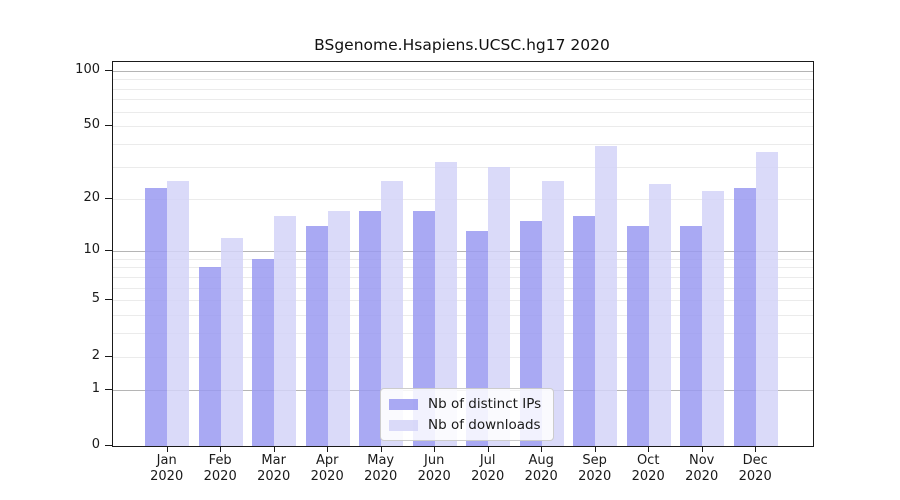 This screenshot has height=500, width=900. I want to click on downloads-swatch-icon, so click(403, 425).